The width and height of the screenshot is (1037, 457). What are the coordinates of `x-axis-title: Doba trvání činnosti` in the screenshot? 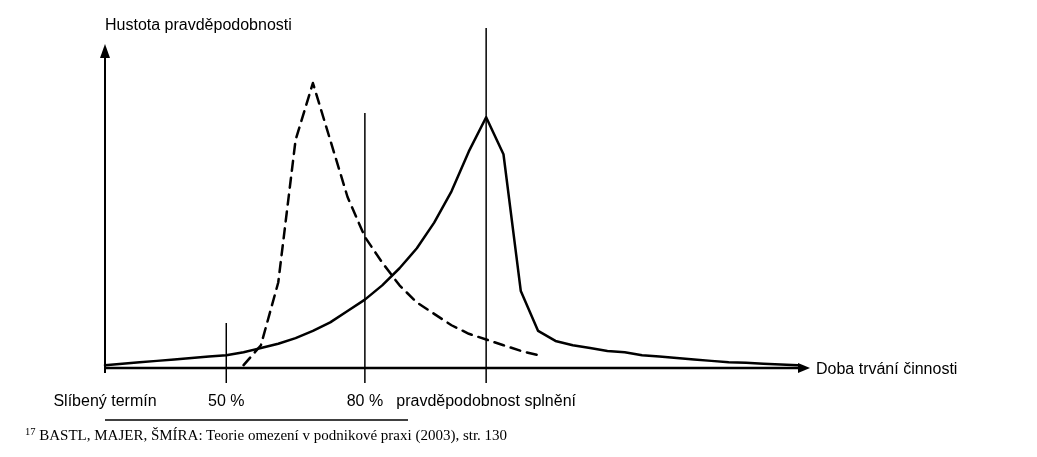 It's located at (887, 368).